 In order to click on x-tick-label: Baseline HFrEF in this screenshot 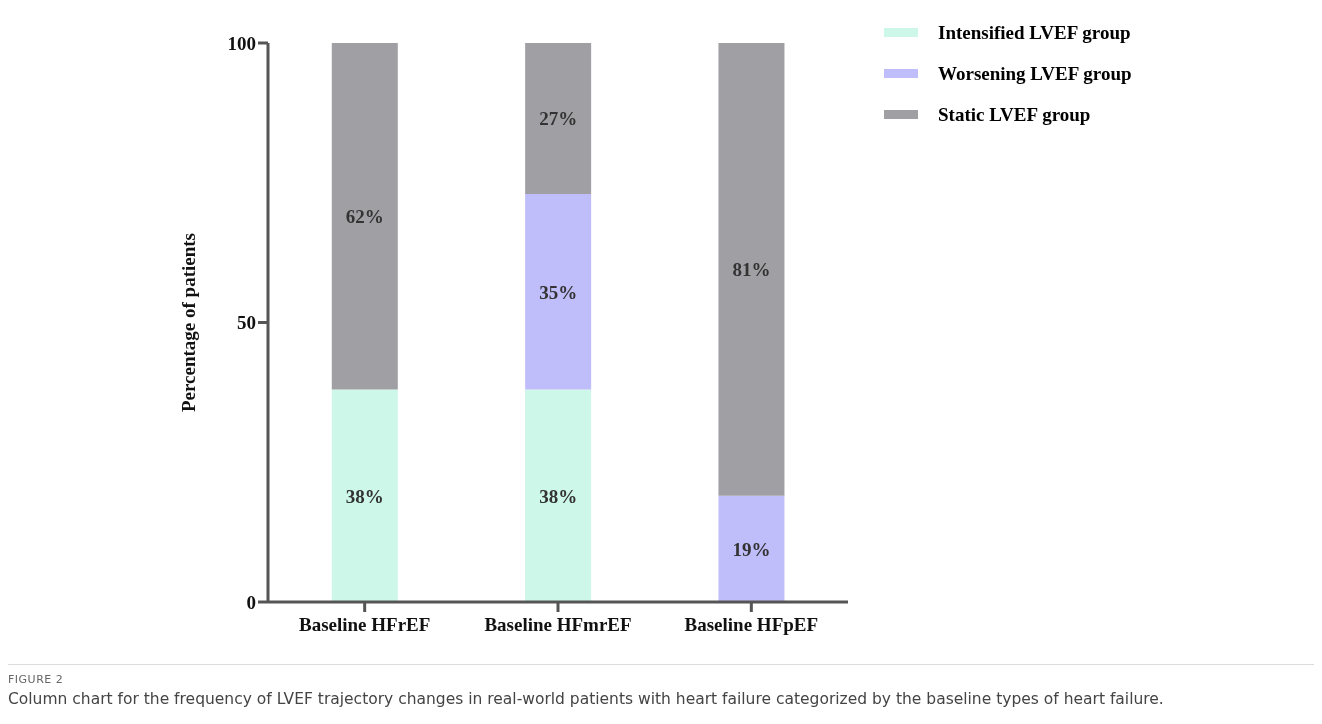, I will do `click(364, 625)`.